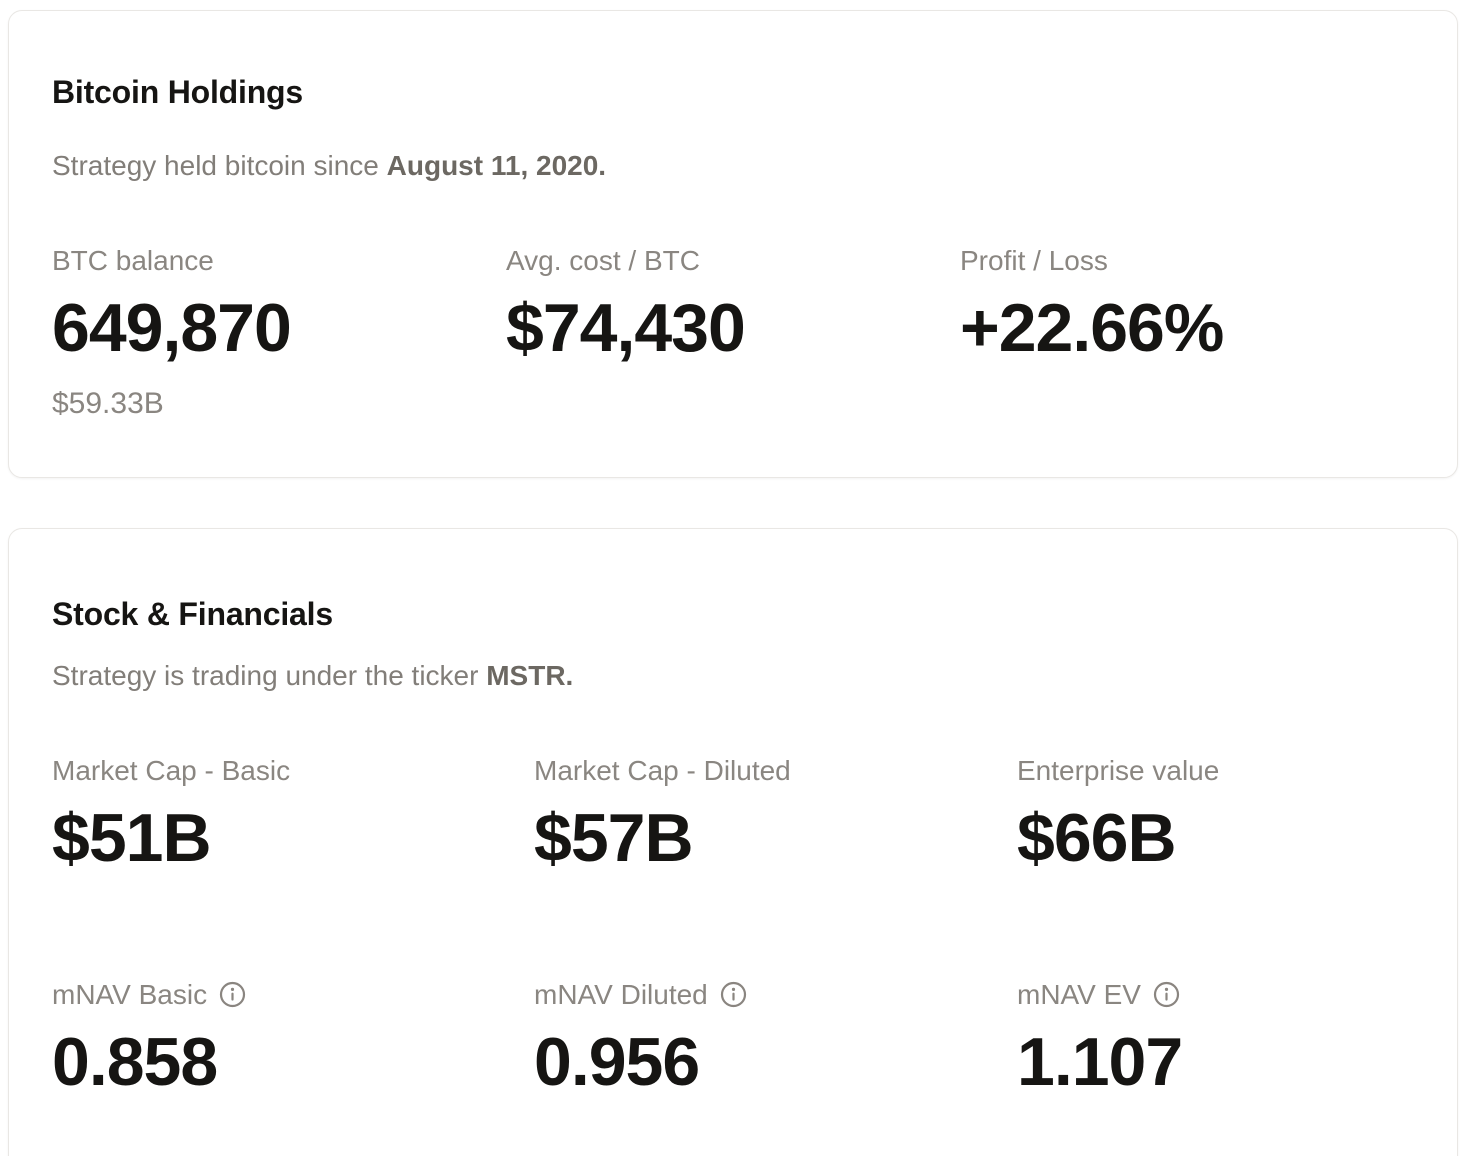  I want to click on stat-mnav-ev: mNAV EV 1.107, so click(1215, 1038).